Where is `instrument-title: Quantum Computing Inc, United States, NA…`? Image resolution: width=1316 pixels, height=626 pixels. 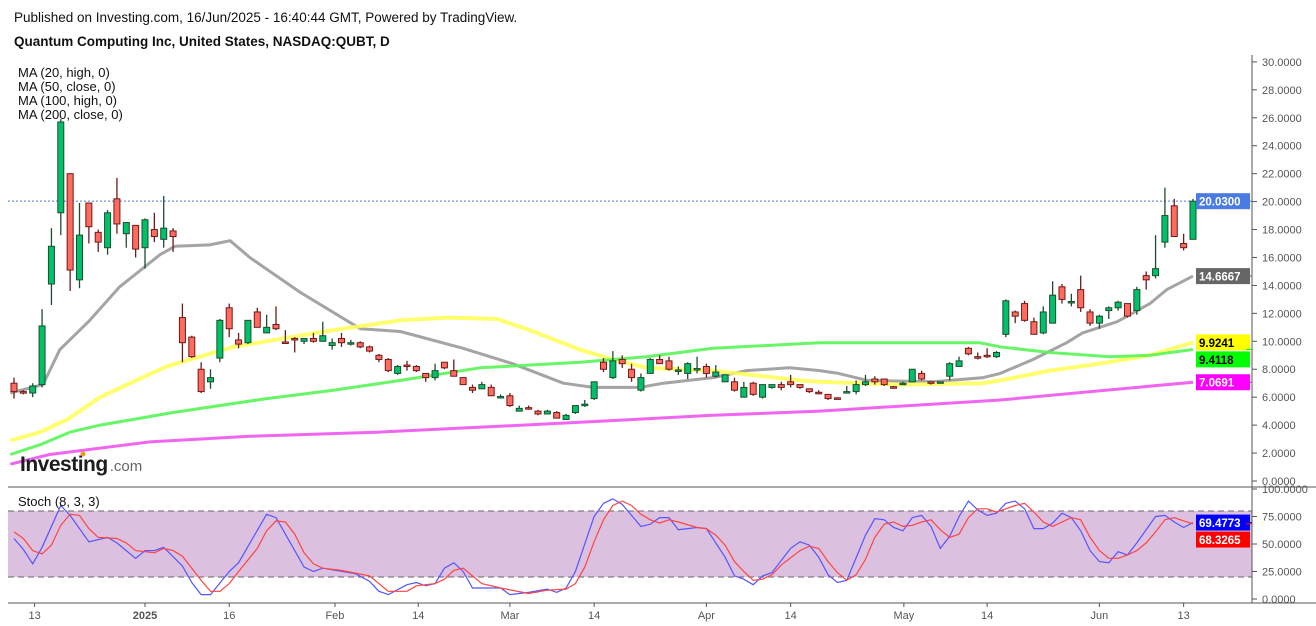
instrument-title: Quantum Computing Inc, United States, NA… is located at coordinates (202, 41).